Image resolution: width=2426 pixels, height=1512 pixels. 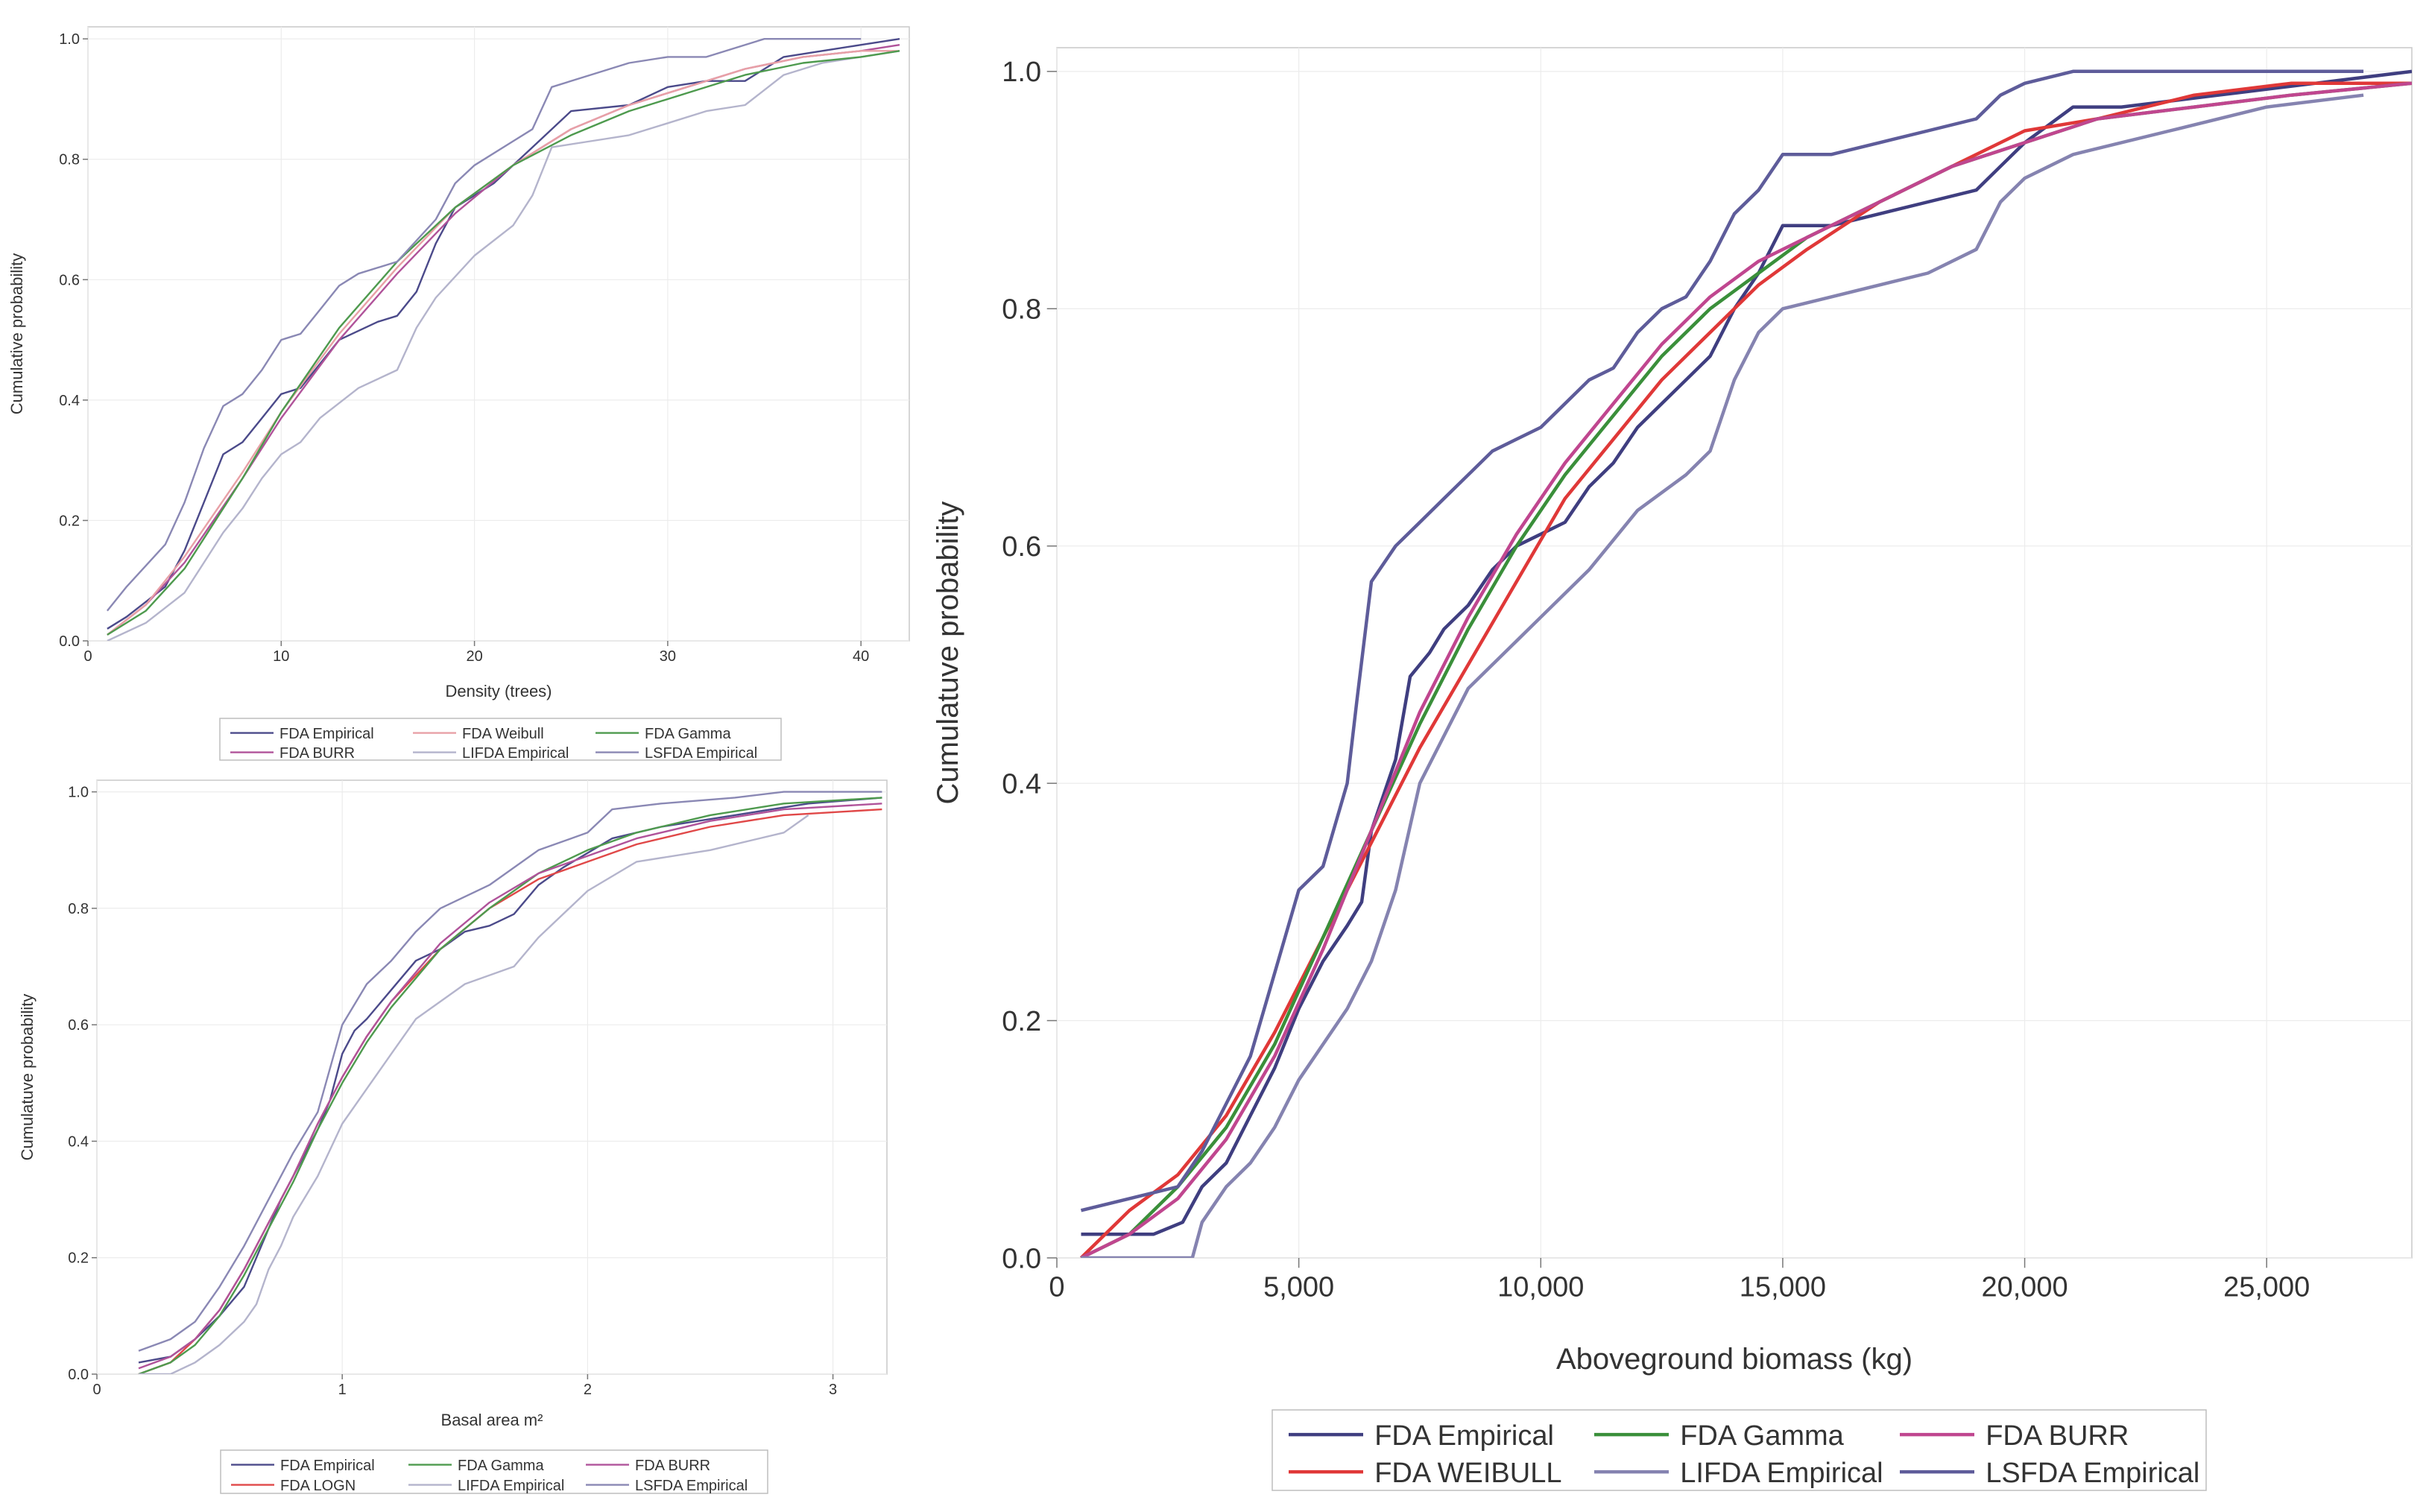 I want to click on series-line-fda-burr, so click(x=510, y=1086).